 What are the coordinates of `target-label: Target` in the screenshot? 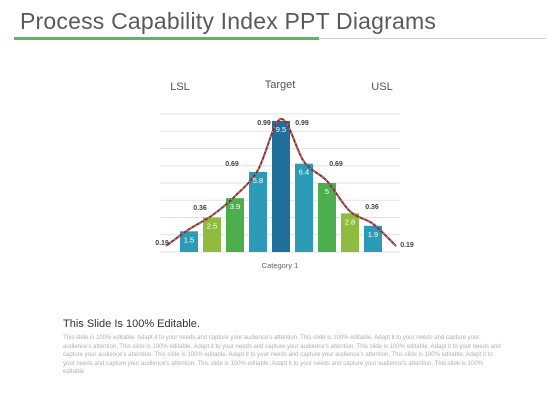 It's located at (280, 85).